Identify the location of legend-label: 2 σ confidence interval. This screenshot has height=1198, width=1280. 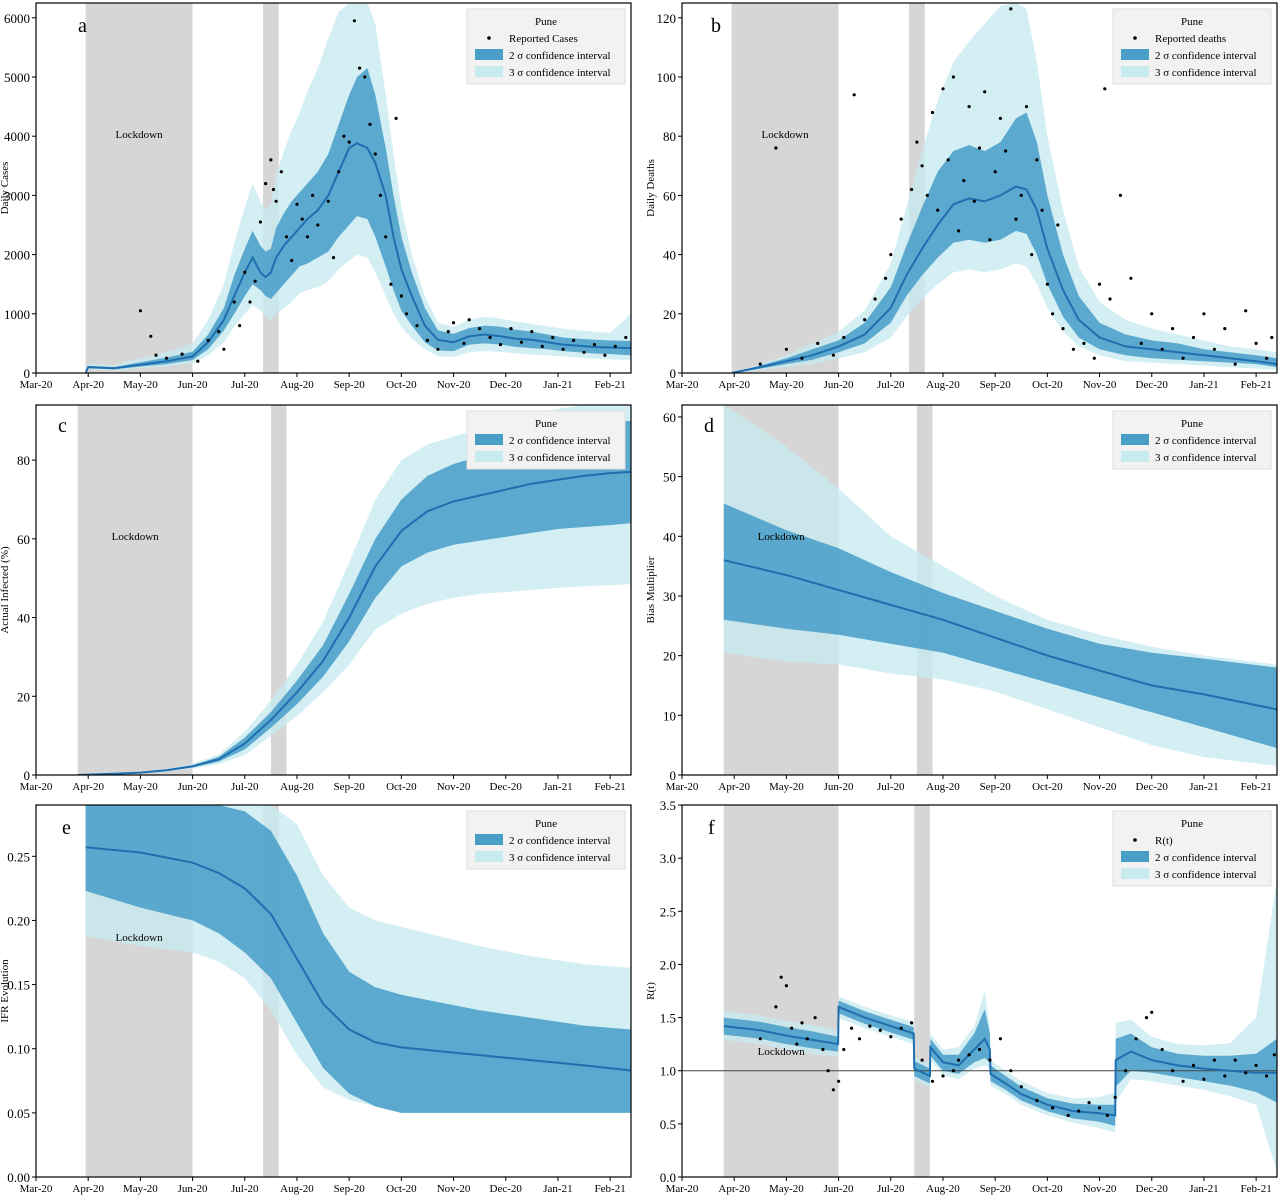
(1206, 441).